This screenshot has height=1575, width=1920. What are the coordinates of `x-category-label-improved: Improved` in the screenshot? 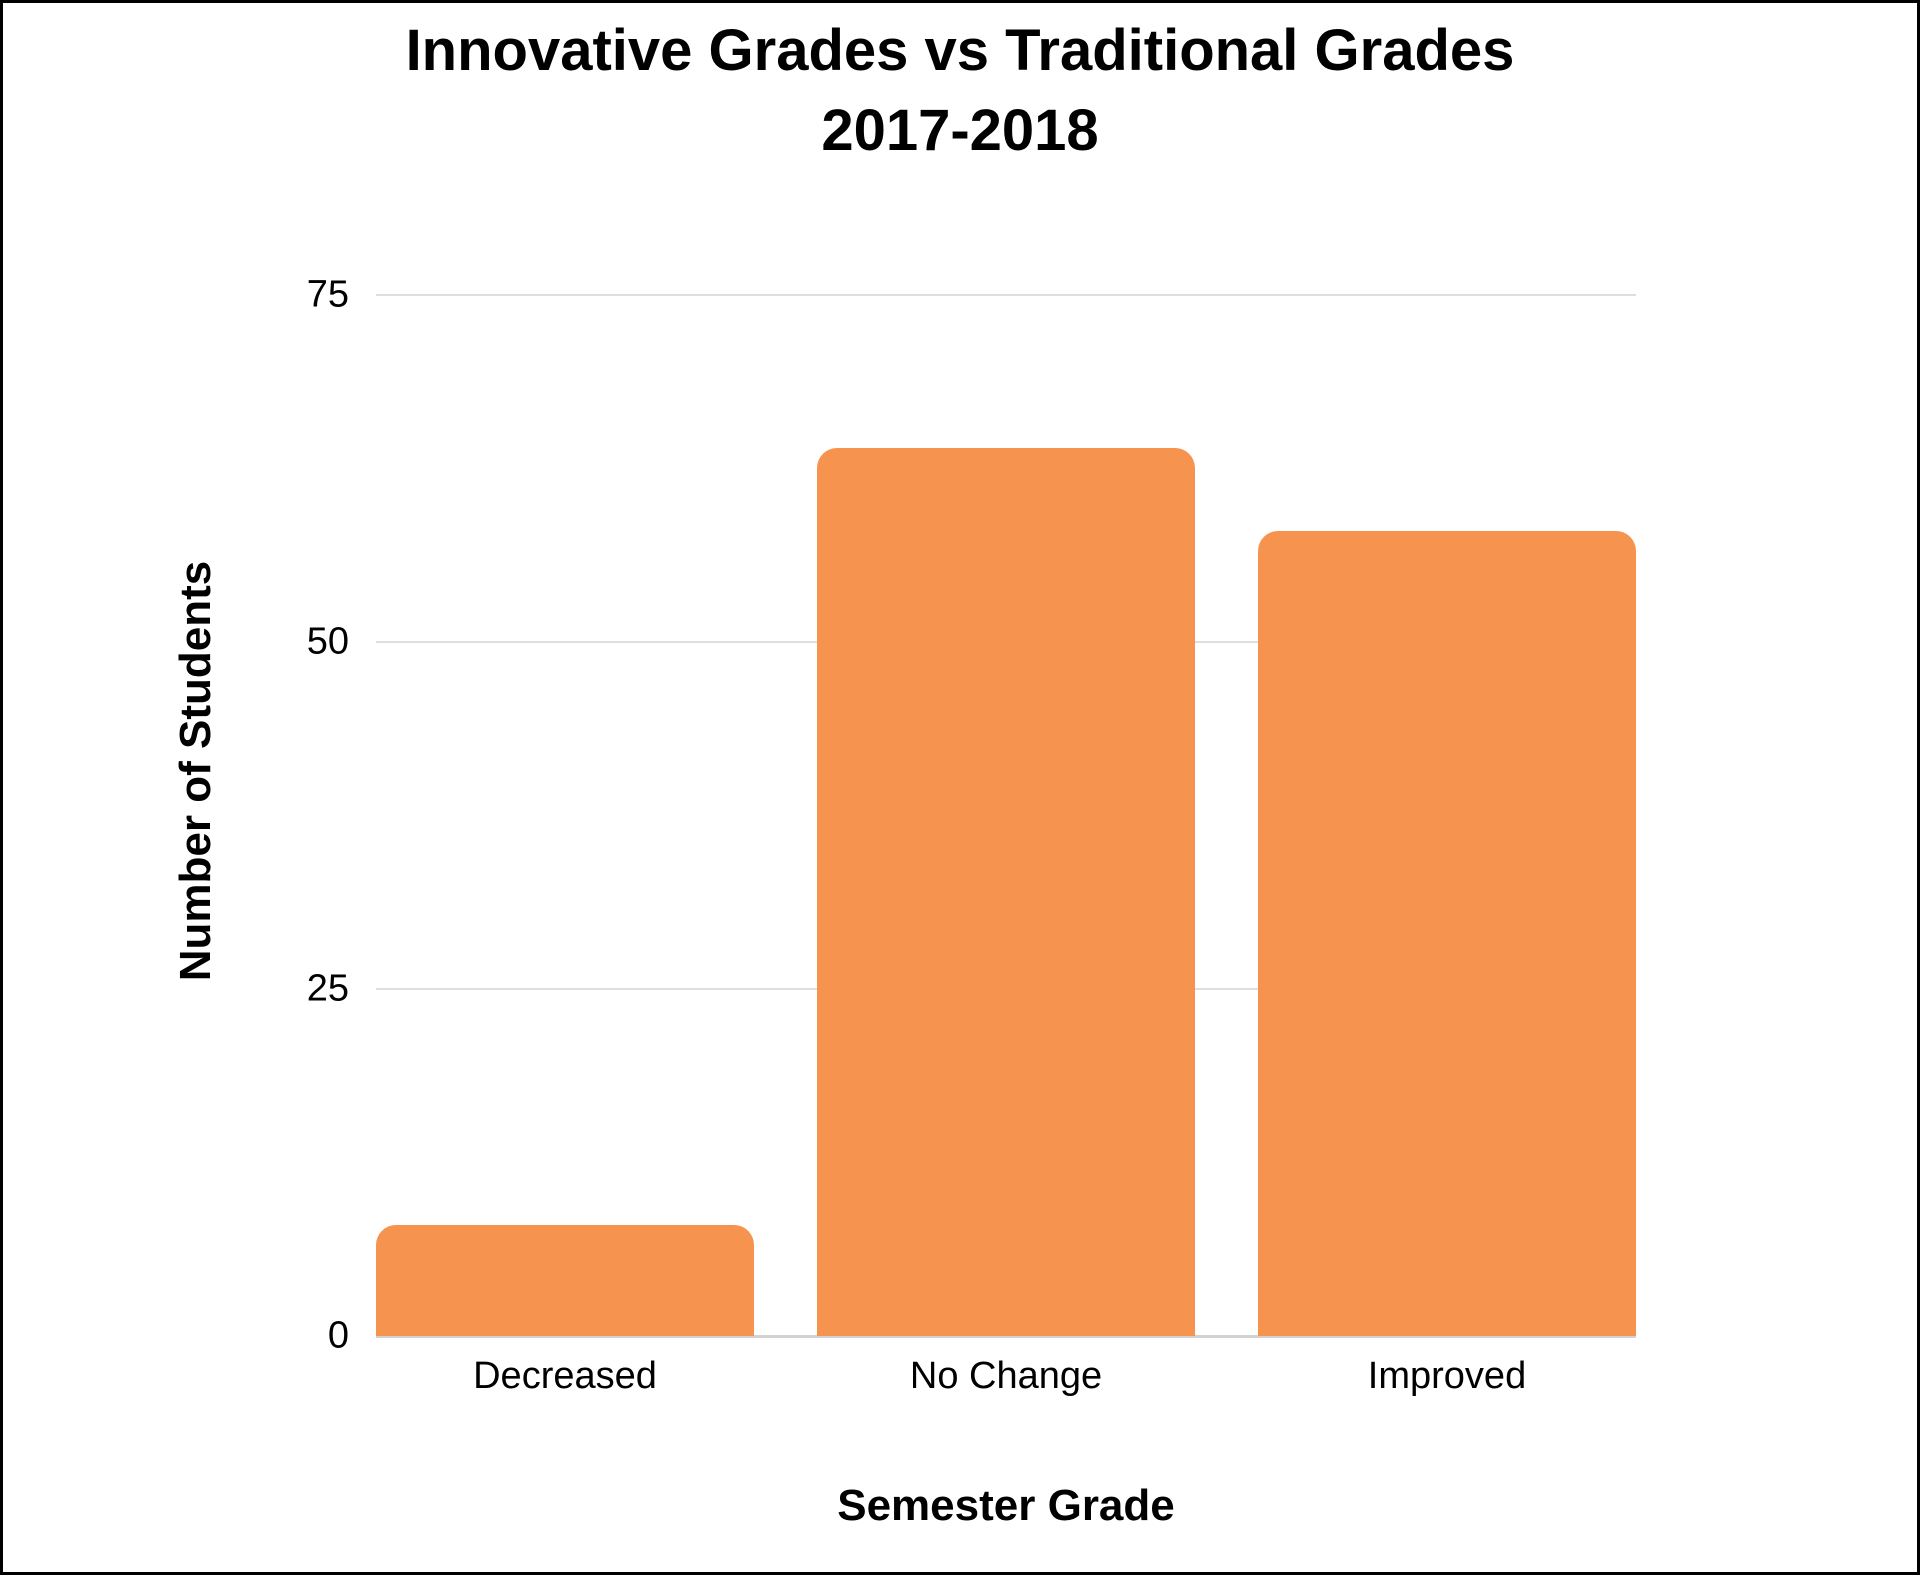 It's located at (1447, 1376).